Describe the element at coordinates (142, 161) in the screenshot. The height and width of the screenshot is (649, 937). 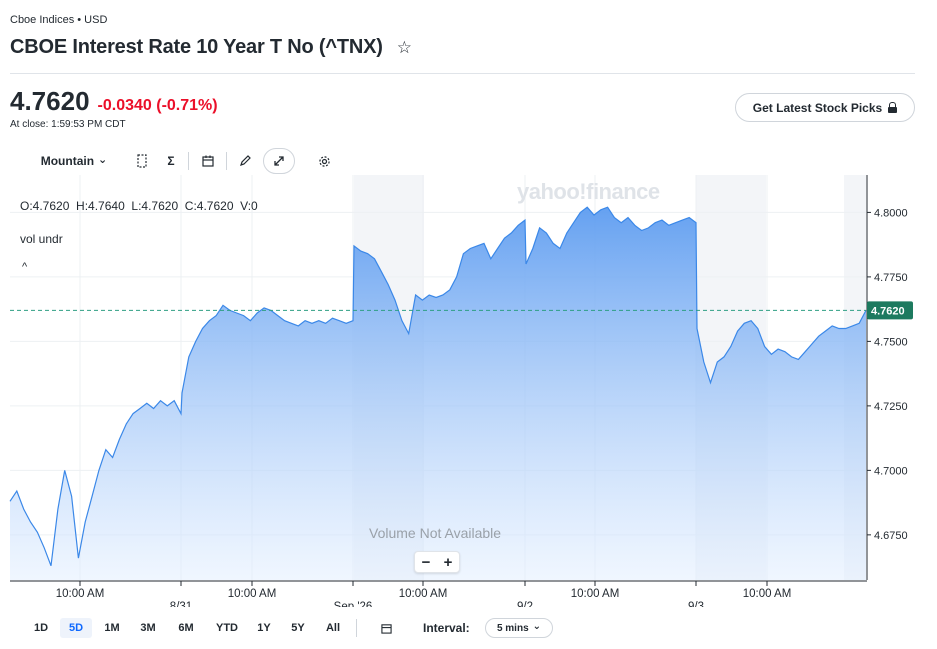
I see `compare-icon` at that location.